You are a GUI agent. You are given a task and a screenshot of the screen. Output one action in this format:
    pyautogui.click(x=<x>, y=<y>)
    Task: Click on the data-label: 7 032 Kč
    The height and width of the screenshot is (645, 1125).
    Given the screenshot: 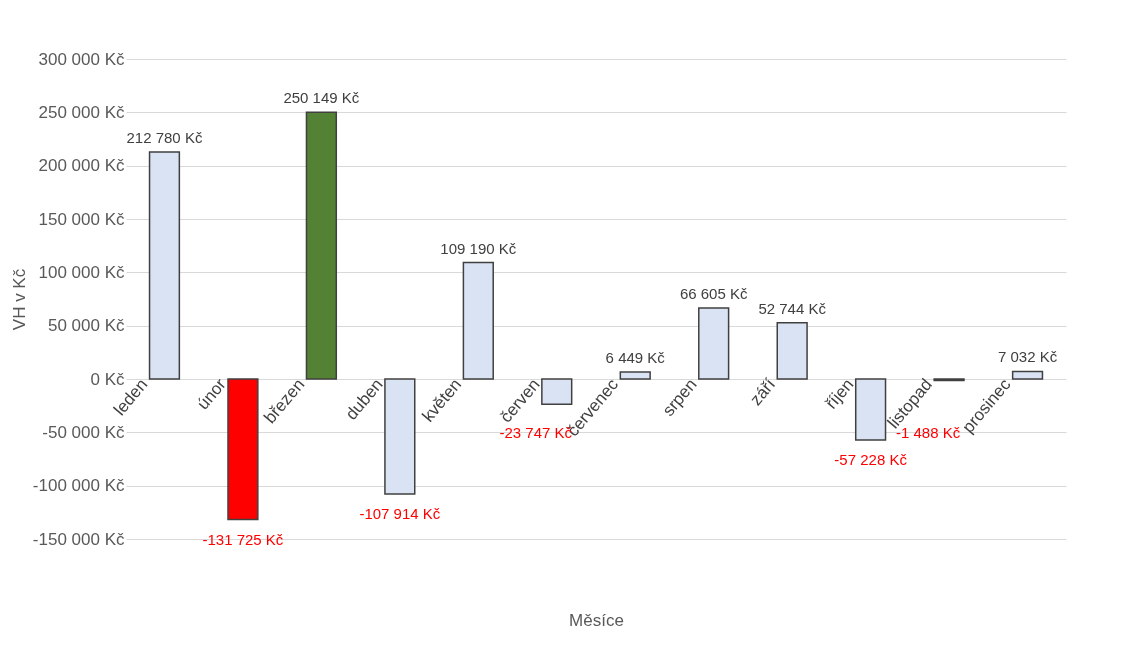 What is the action you would take?
    pyautogui.click(x=1027, y=357)
    